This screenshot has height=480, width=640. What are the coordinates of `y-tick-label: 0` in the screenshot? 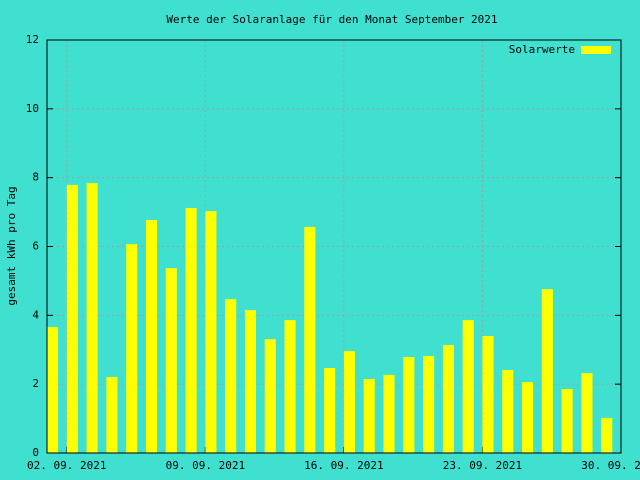 It's located at (35, 452).